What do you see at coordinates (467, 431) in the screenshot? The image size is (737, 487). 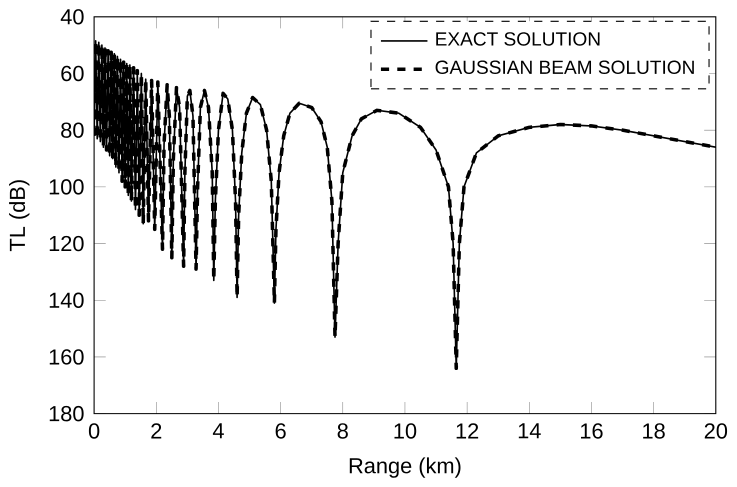 I see `x-tick-label: 12` at bounding box center [467, 431].